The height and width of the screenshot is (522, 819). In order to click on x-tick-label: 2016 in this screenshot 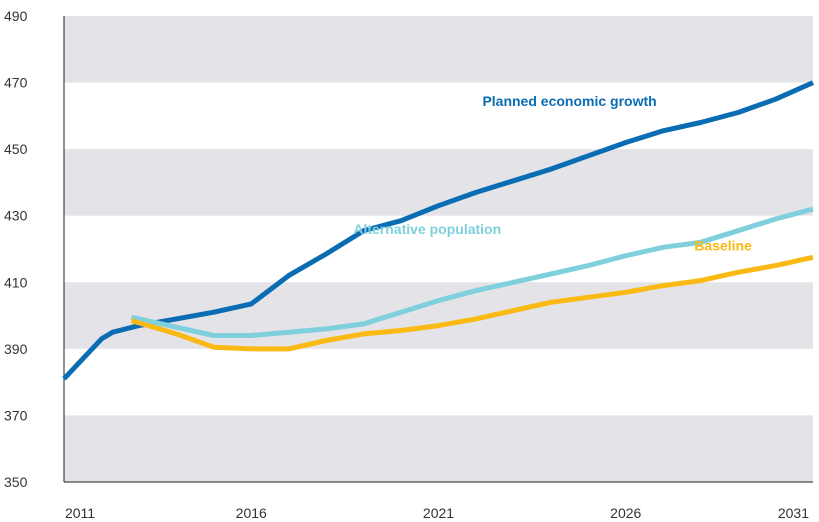, I will do `click(251, 513)`.